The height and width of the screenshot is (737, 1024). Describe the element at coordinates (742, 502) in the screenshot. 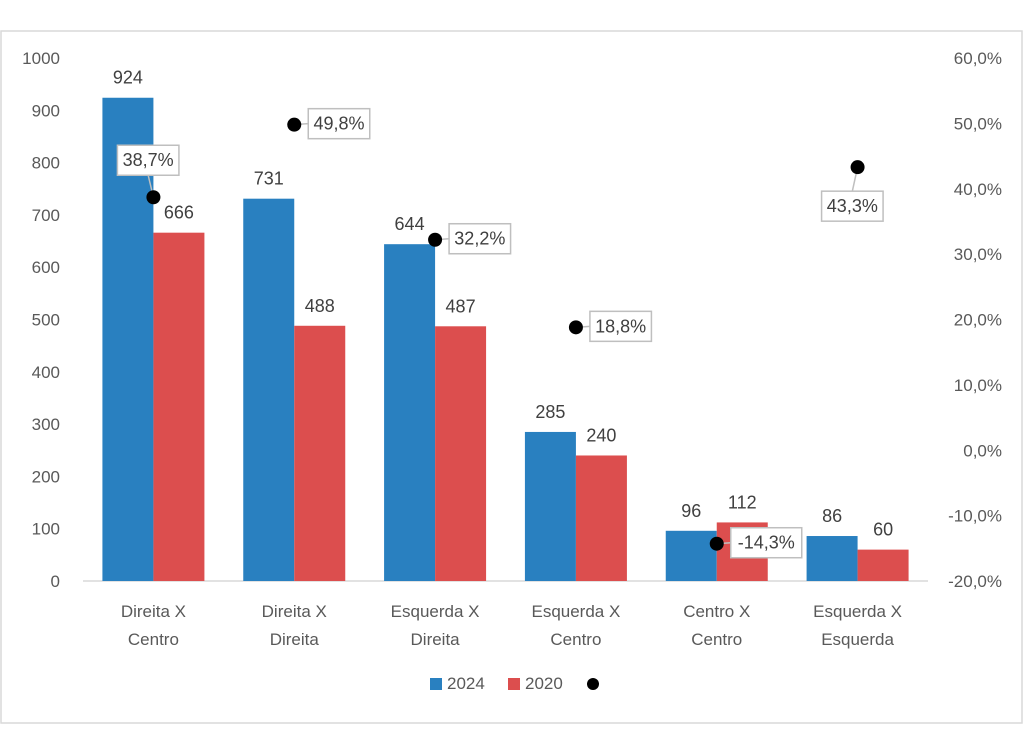

I see `bar-value-label: 112` at that location.